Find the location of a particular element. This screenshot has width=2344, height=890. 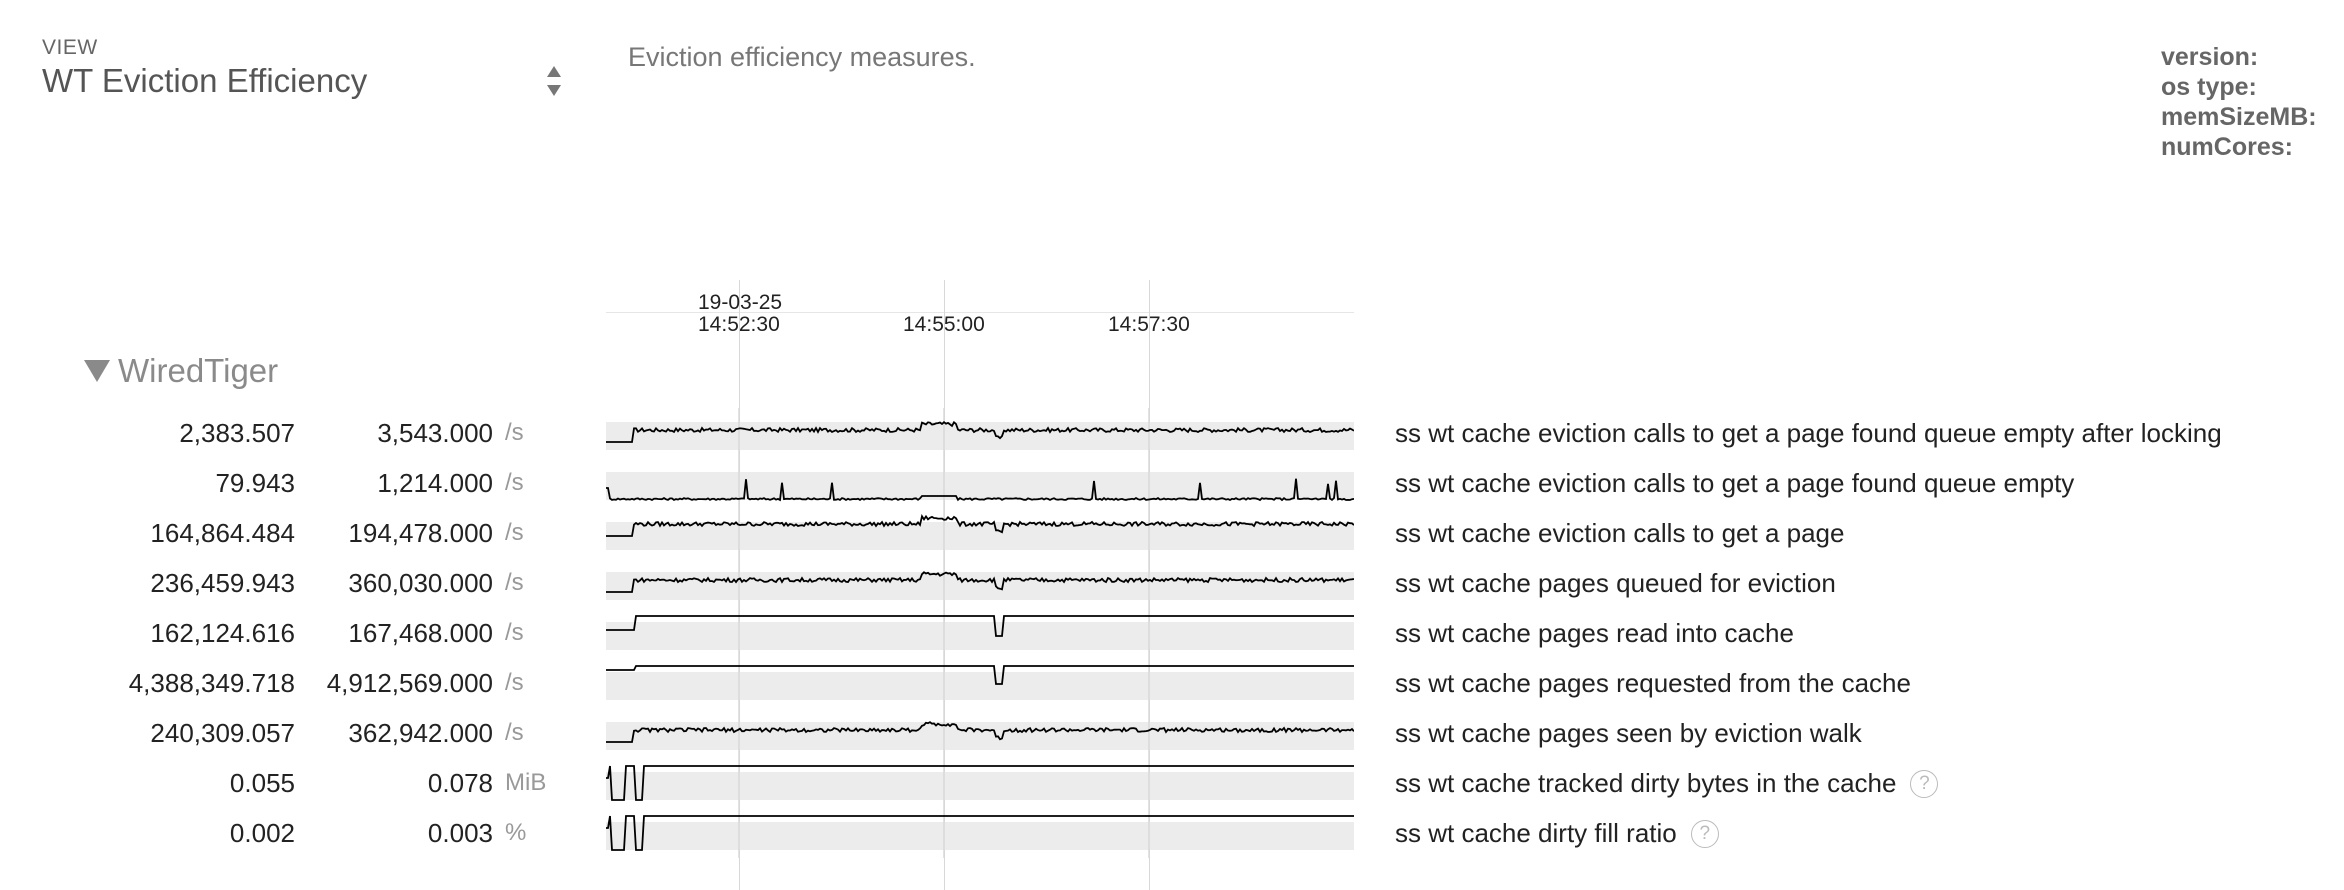

host-meta: version: os type: memSizeMB: numCores: is located at coordinates (2239, 102).